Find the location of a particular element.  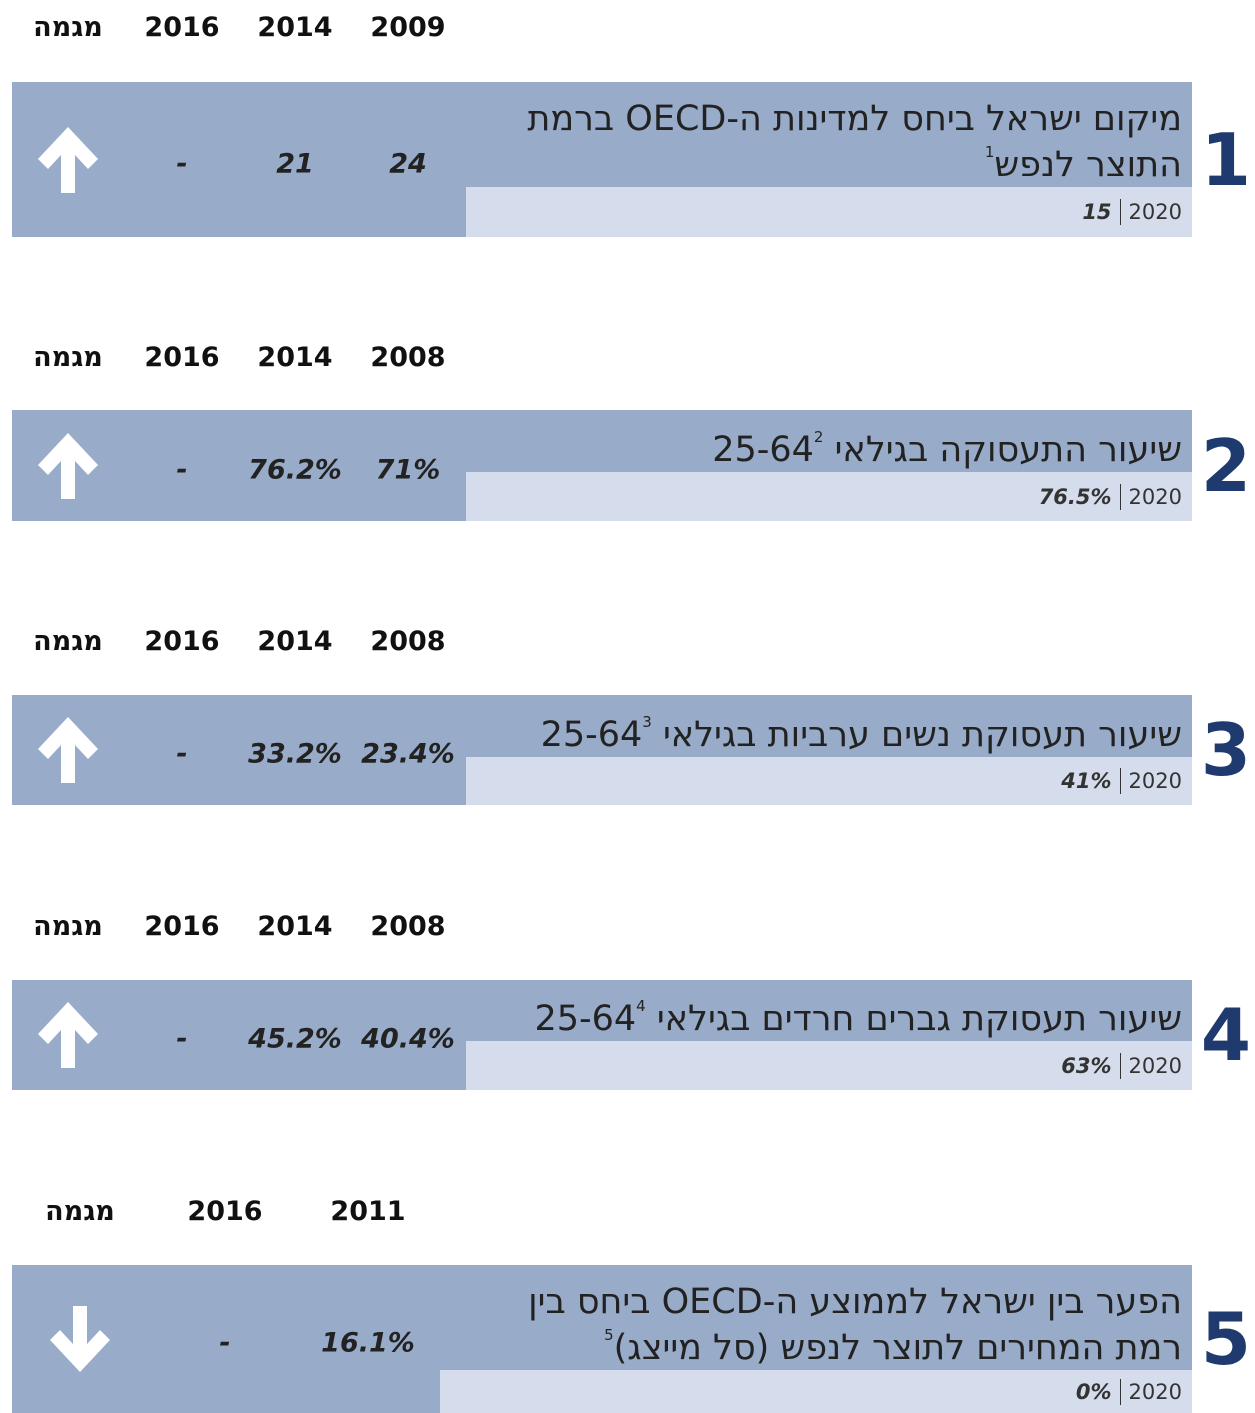

footnote-ref: 3 is located at coordinates (647, 722).